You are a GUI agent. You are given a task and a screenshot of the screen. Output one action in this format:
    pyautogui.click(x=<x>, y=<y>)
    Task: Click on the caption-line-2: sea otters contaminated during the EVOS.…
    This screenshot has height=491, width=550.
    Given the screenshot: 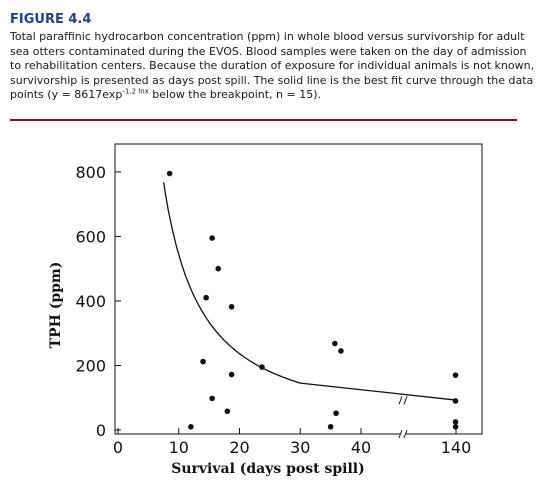 What is the action you would take?
    pyautogui.click(x=268, y=51)
    